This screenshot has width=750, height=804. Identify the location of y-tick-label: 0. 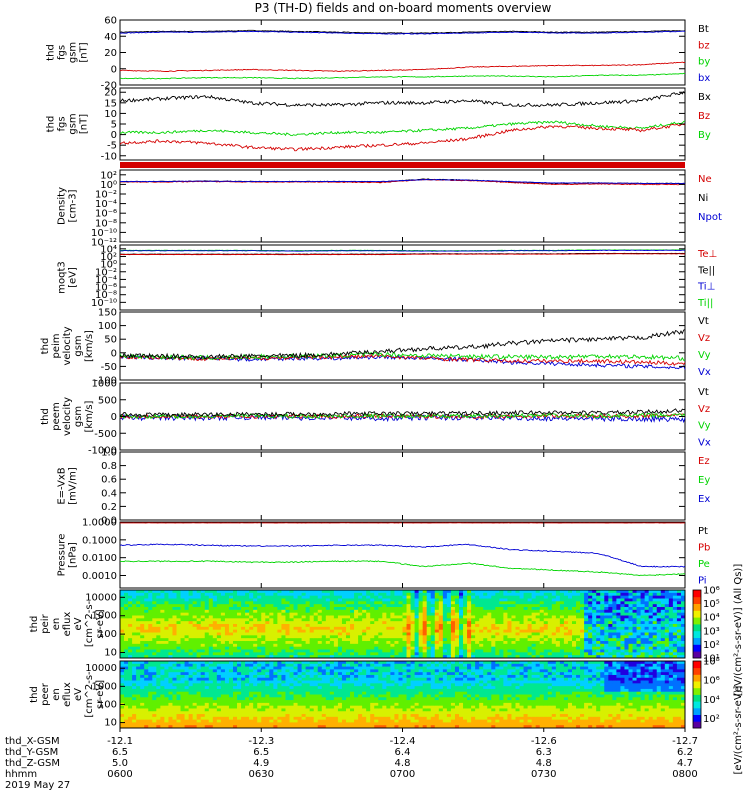
(114, 69).